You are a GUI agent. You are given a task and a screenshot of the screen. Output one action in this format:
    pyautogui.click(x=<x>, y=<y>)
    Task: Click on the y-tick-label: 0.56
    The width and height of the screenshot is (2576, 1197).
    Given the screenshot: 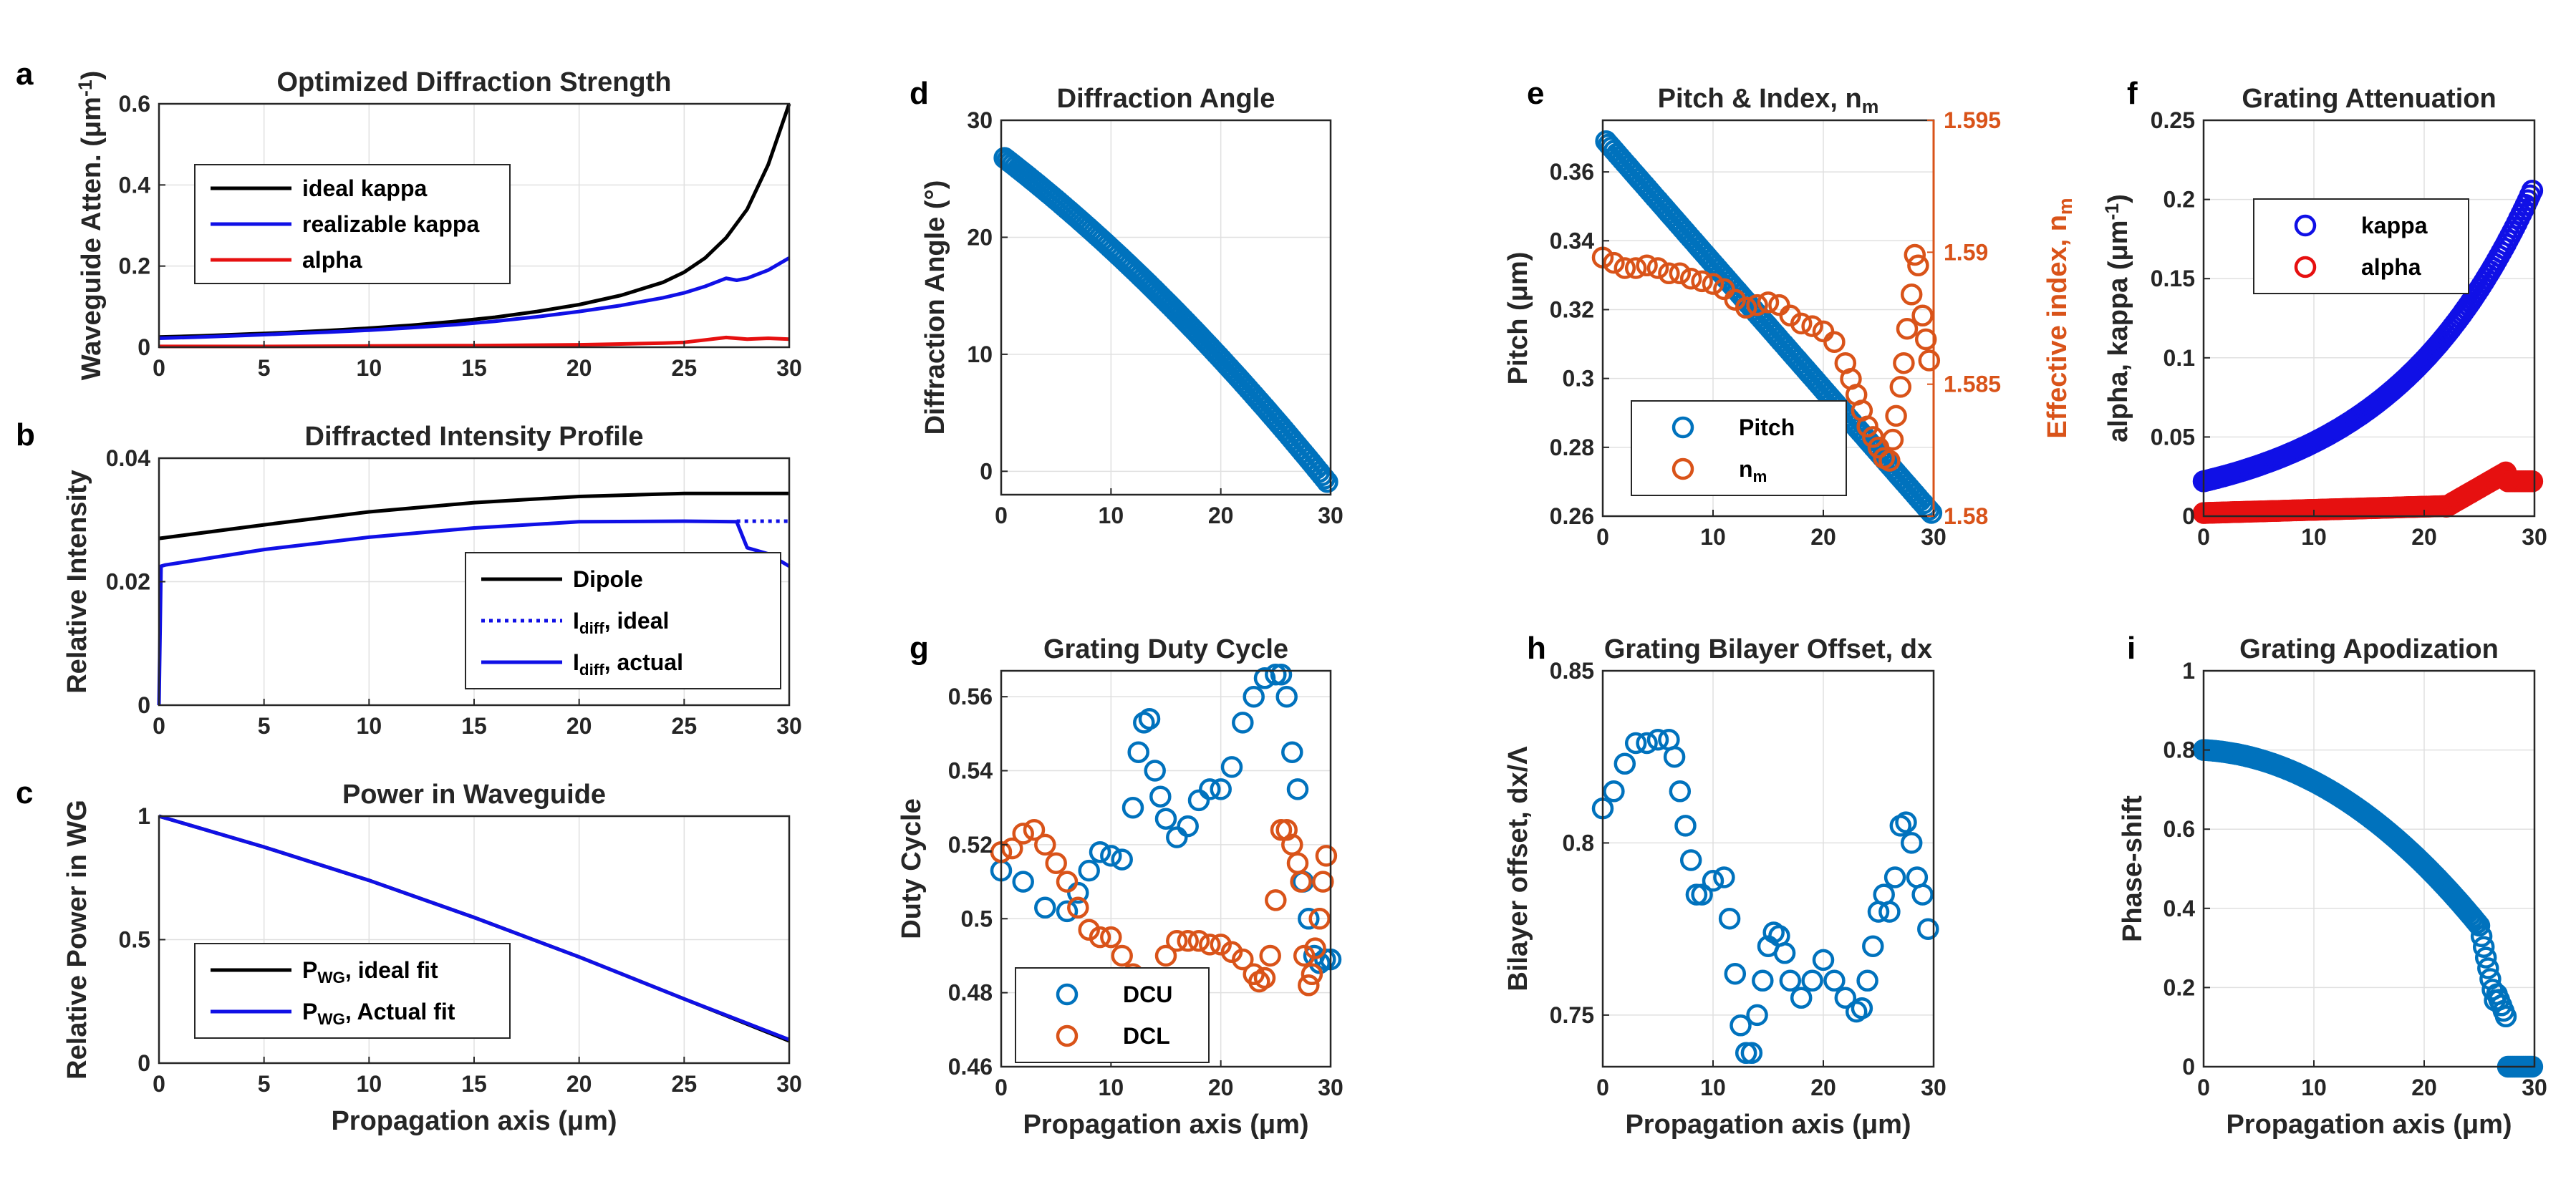 What is the action you would take?
    pyautogui.click(x=970, y=696)
    